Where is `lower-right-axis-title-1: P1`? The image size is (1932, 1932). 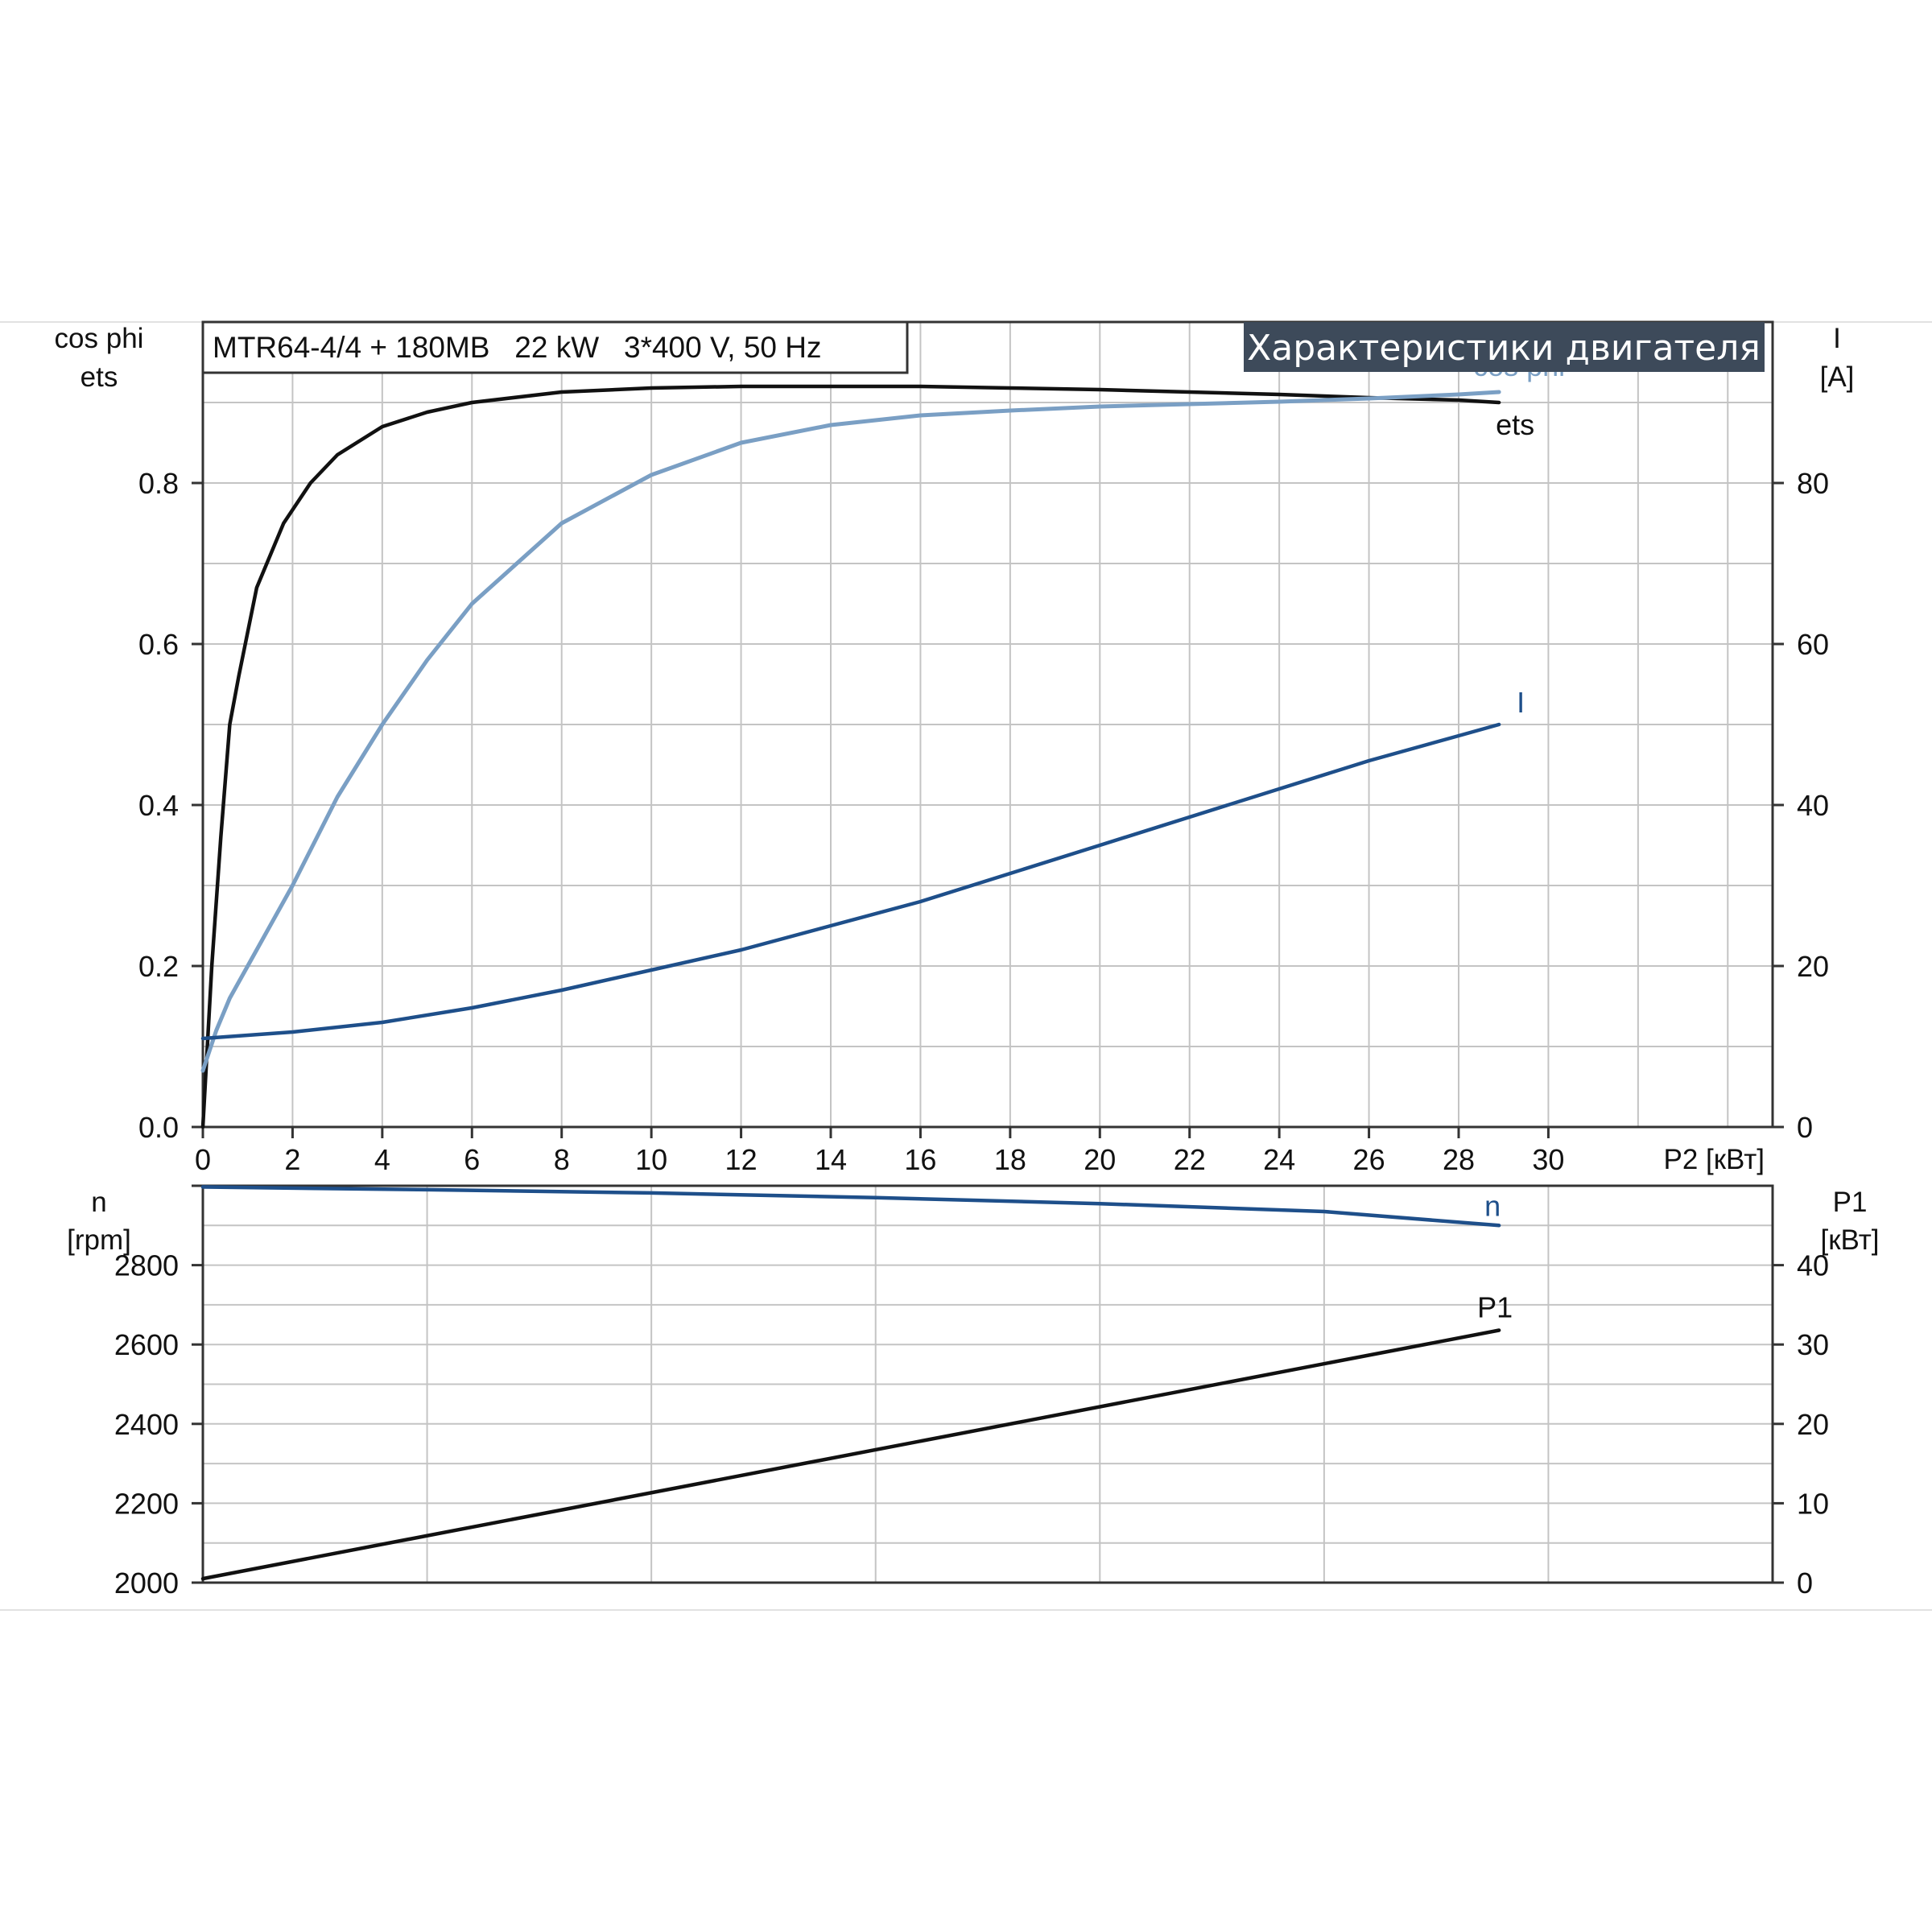 lower-right-axis-title-1: P1 is located at coordinates (1851, 1202).